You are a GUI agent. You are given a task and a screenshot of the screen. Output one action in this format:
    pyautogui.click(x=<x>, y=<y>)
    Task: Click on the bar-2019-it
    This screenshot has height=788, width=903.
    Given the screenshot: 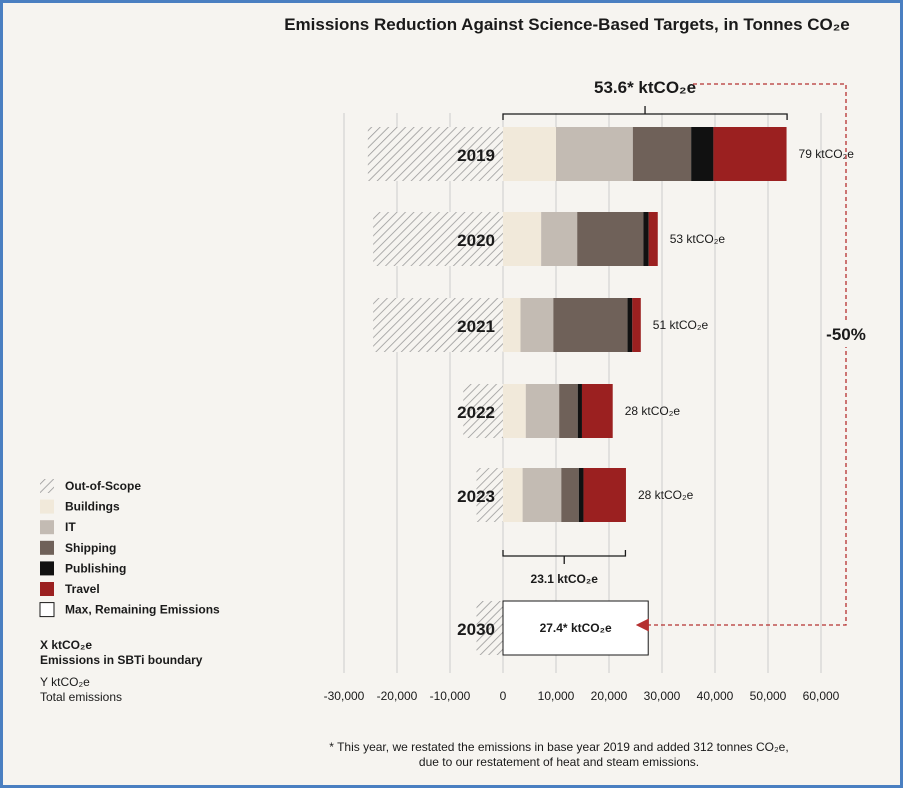 What is the action you would take?
    pyautogui.click(x=594, y=154)
    